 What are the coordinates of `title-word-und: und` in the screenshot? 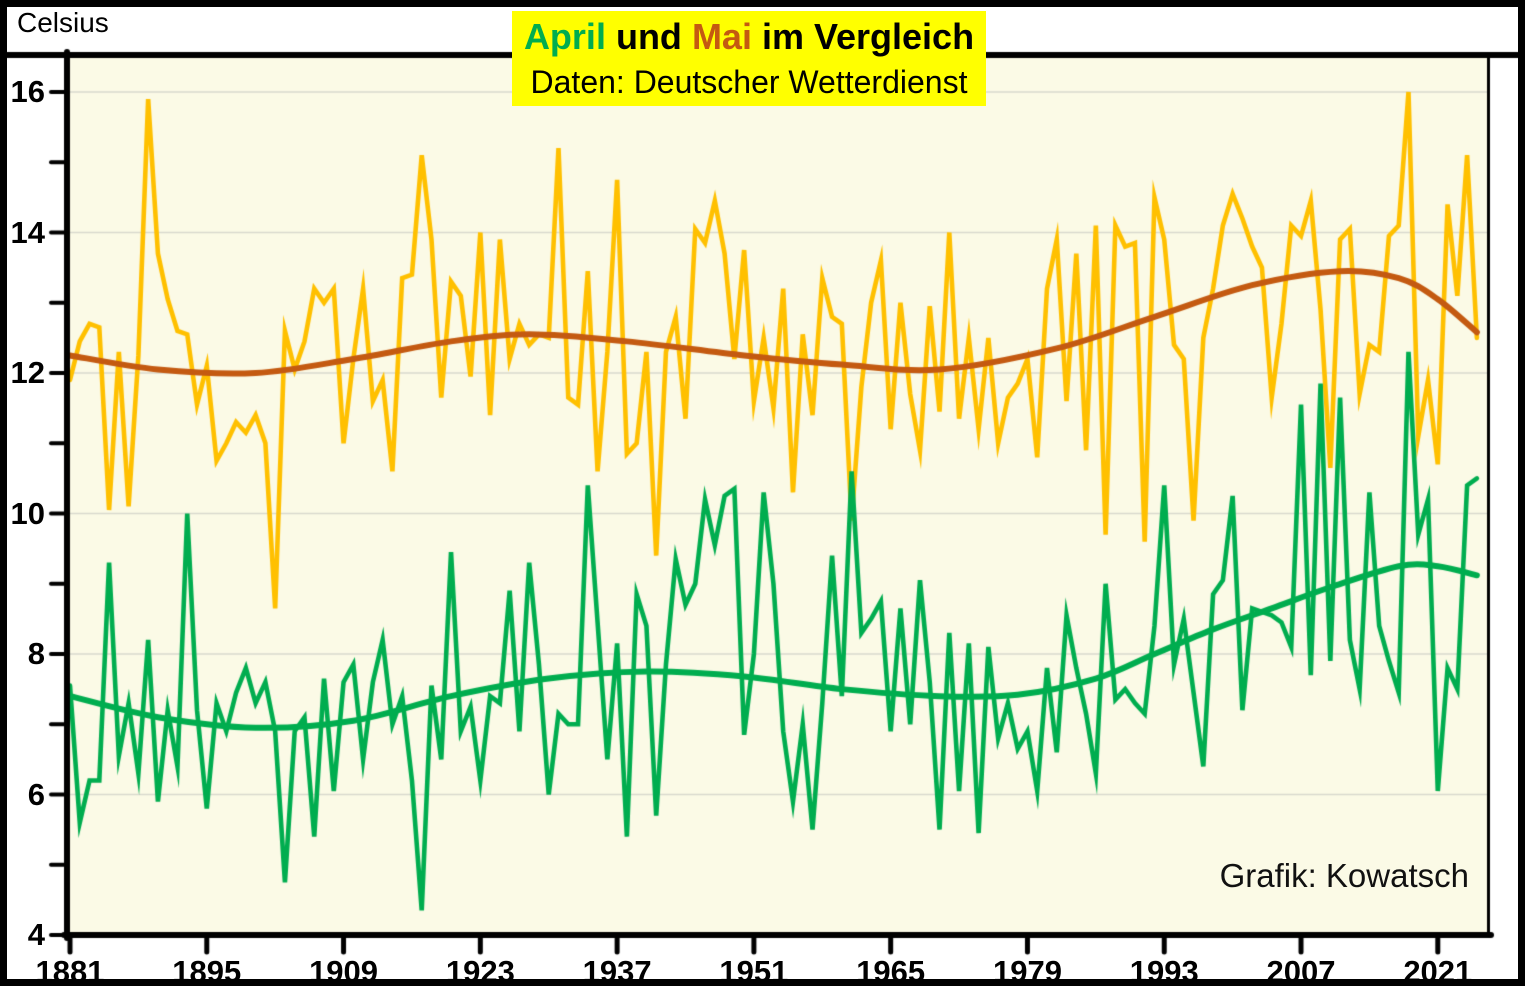 It's located at (648, 36).